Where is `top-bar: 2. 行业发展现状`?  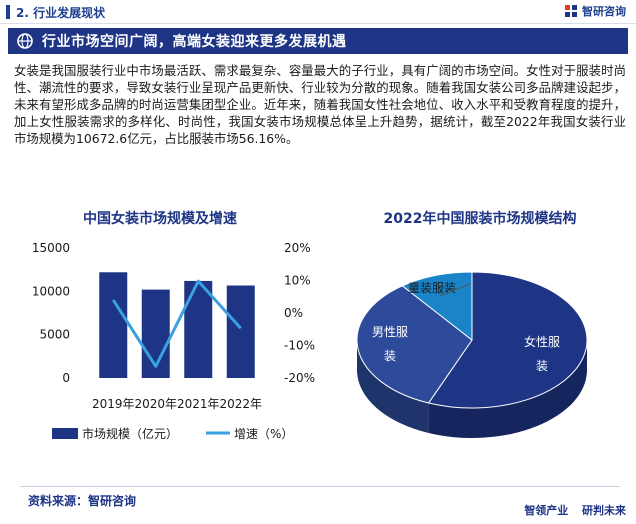
top-bar: 2. 行业发展现状 is located at coordinates (318, 12).